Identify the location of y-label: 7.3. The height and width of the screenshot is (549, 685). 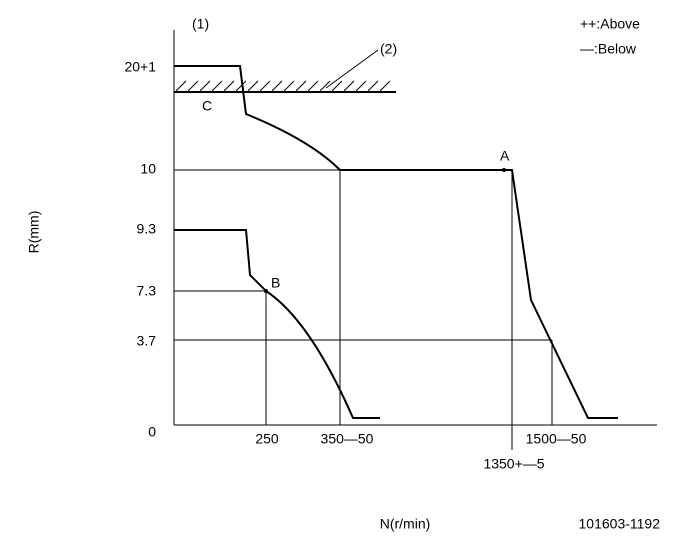
(147, 291).